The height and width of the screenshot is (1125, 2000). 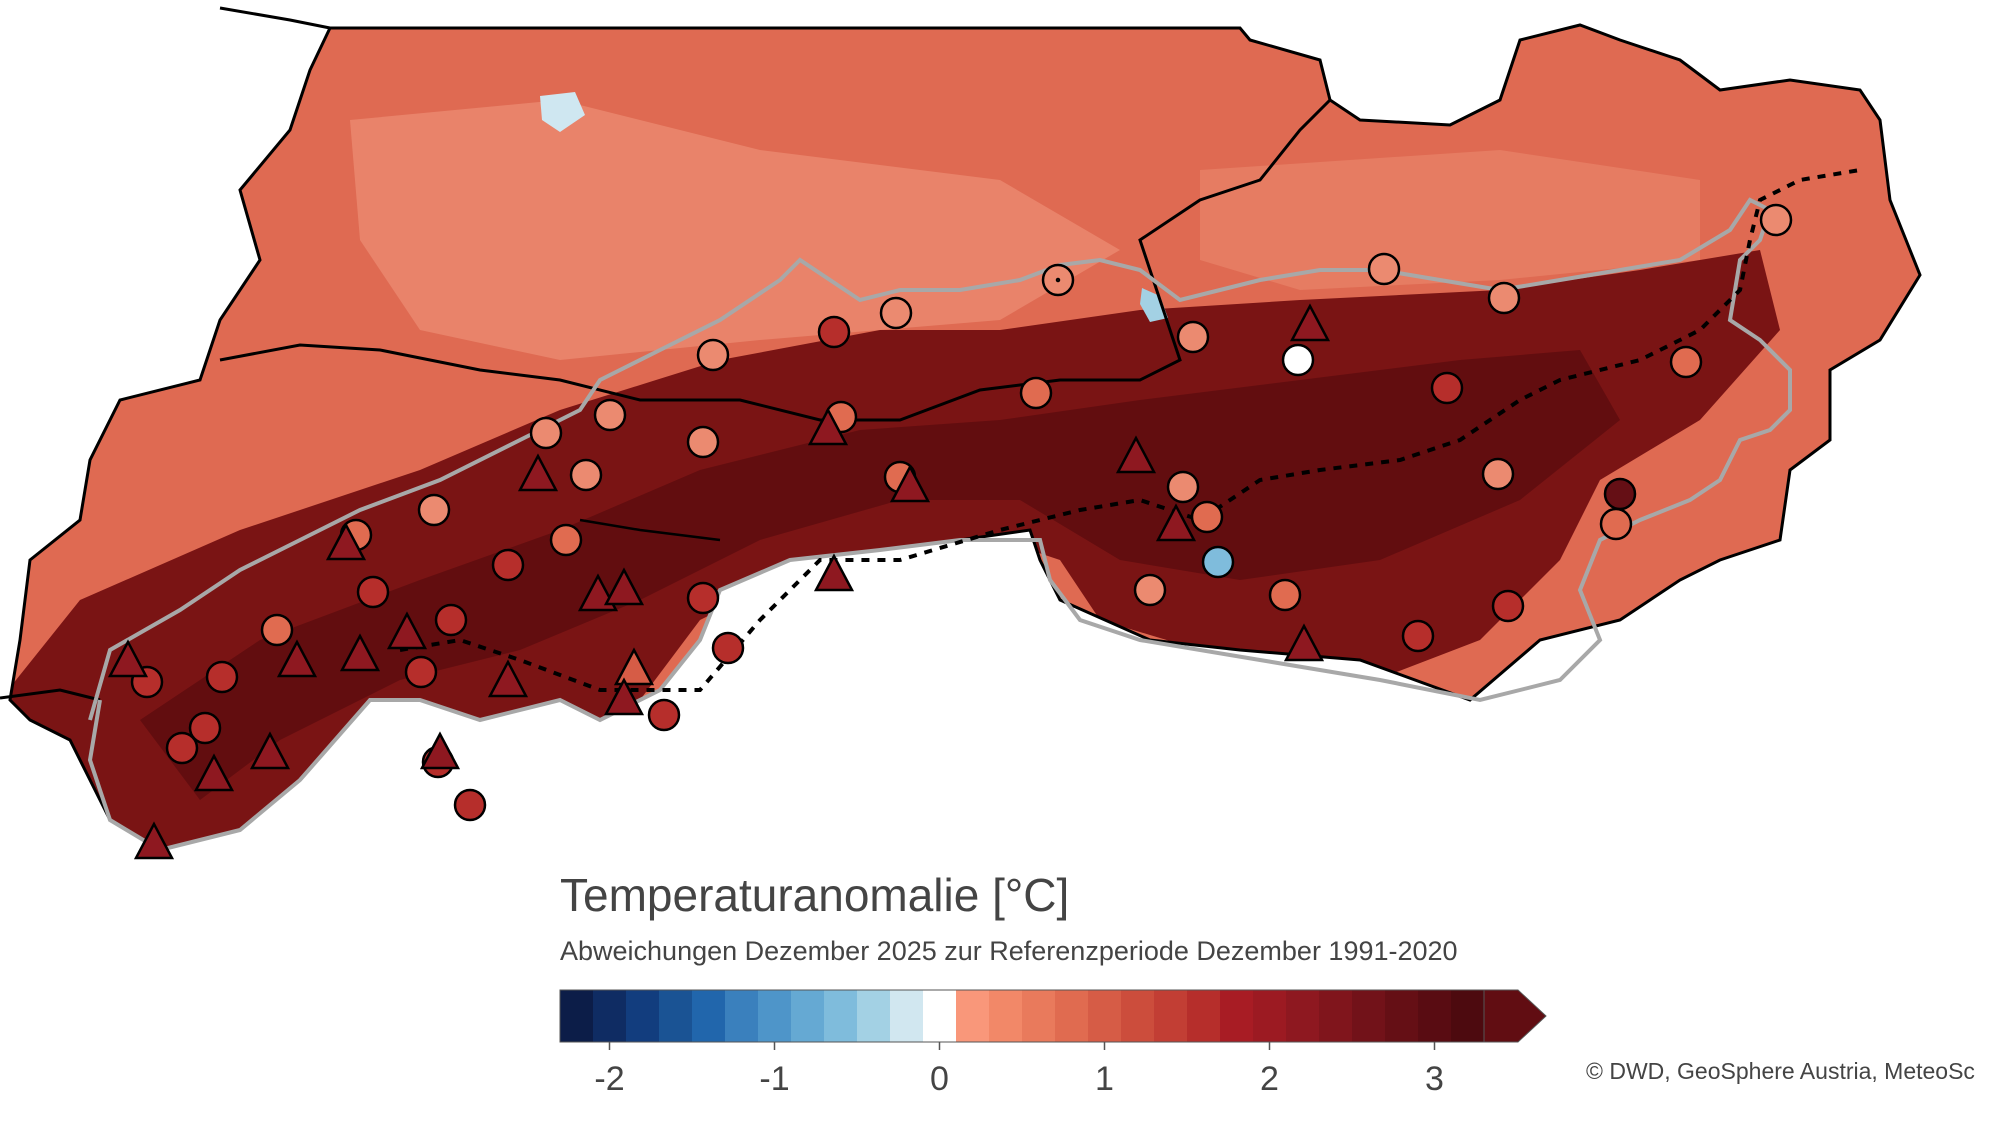 I want to click on colorbar: -2 -1 0 1 2 3, so click(x=1053, y=1043).